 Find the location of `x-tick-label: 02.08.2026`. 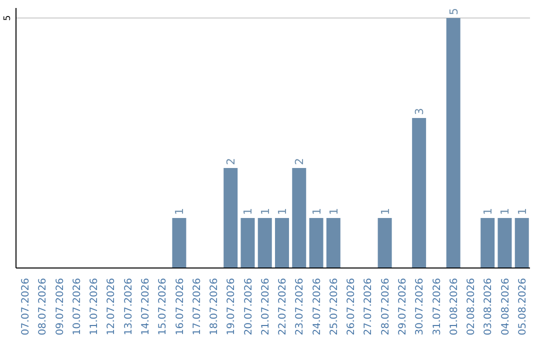

x-tick-label: 02.08.2026 is located at coordinates (472, 307).